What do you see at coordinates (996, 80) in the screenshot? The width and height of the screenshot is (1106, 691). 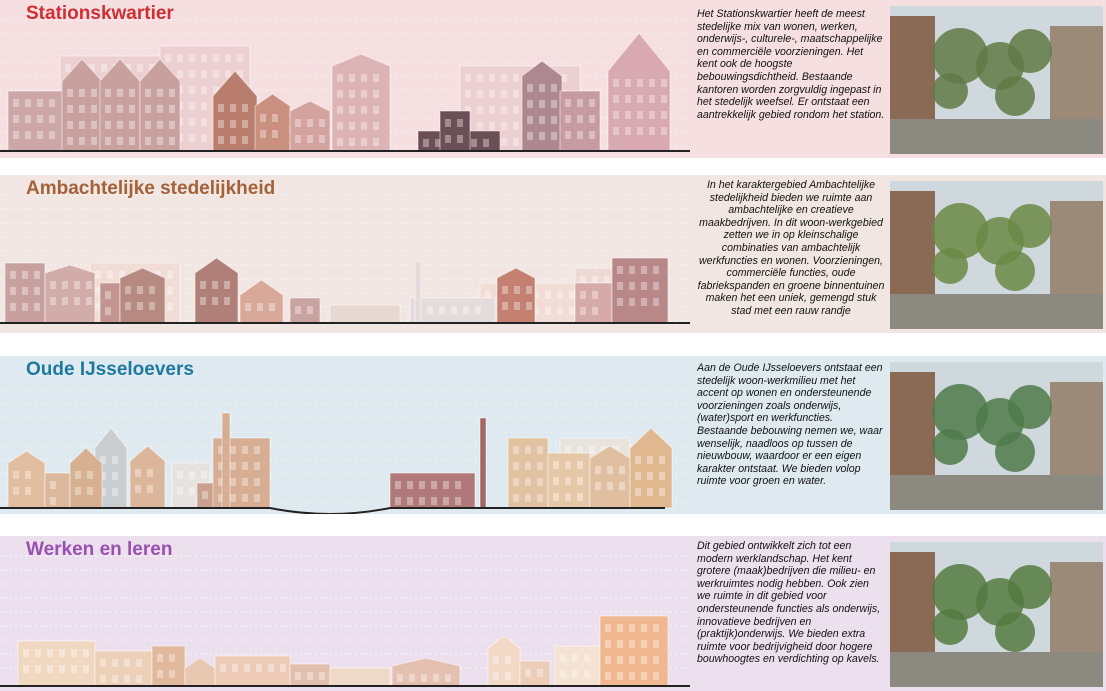 I see `photo` at bounding box center [996, 80].